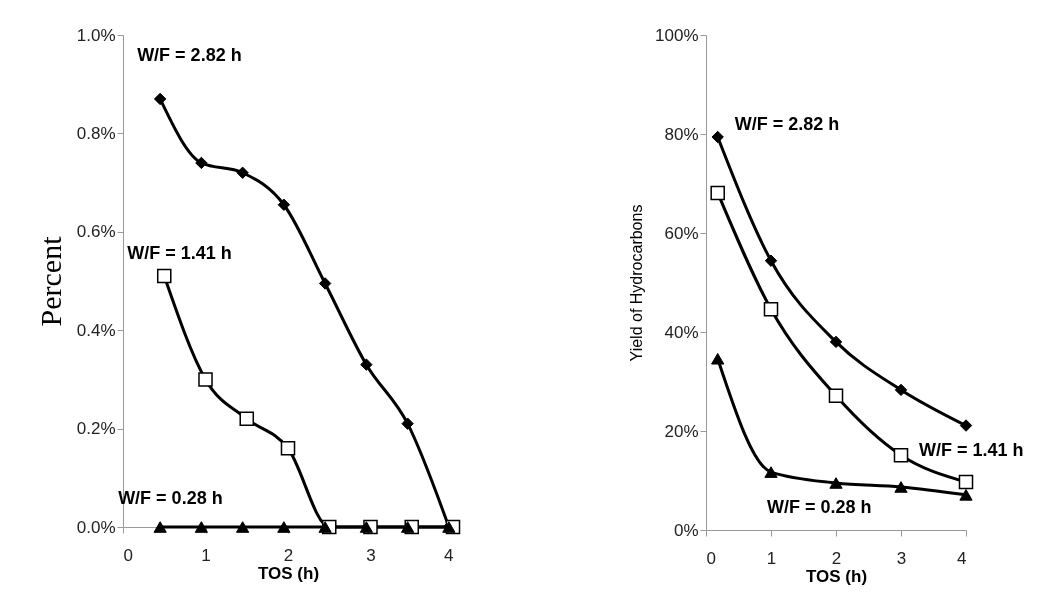 The height and width of the screenshot is (594, 1047). Describe the element at coordinates (787, 123) in the screenshot. I see `series-label: W/F = 2.82 h` at that location.